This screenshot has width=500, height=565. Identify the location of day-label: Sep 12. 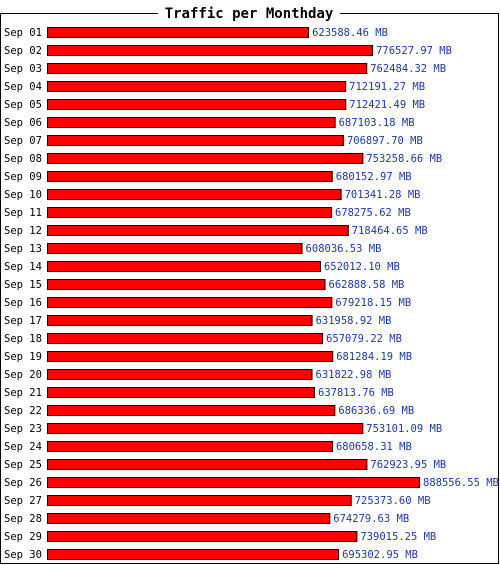
(23, 231).